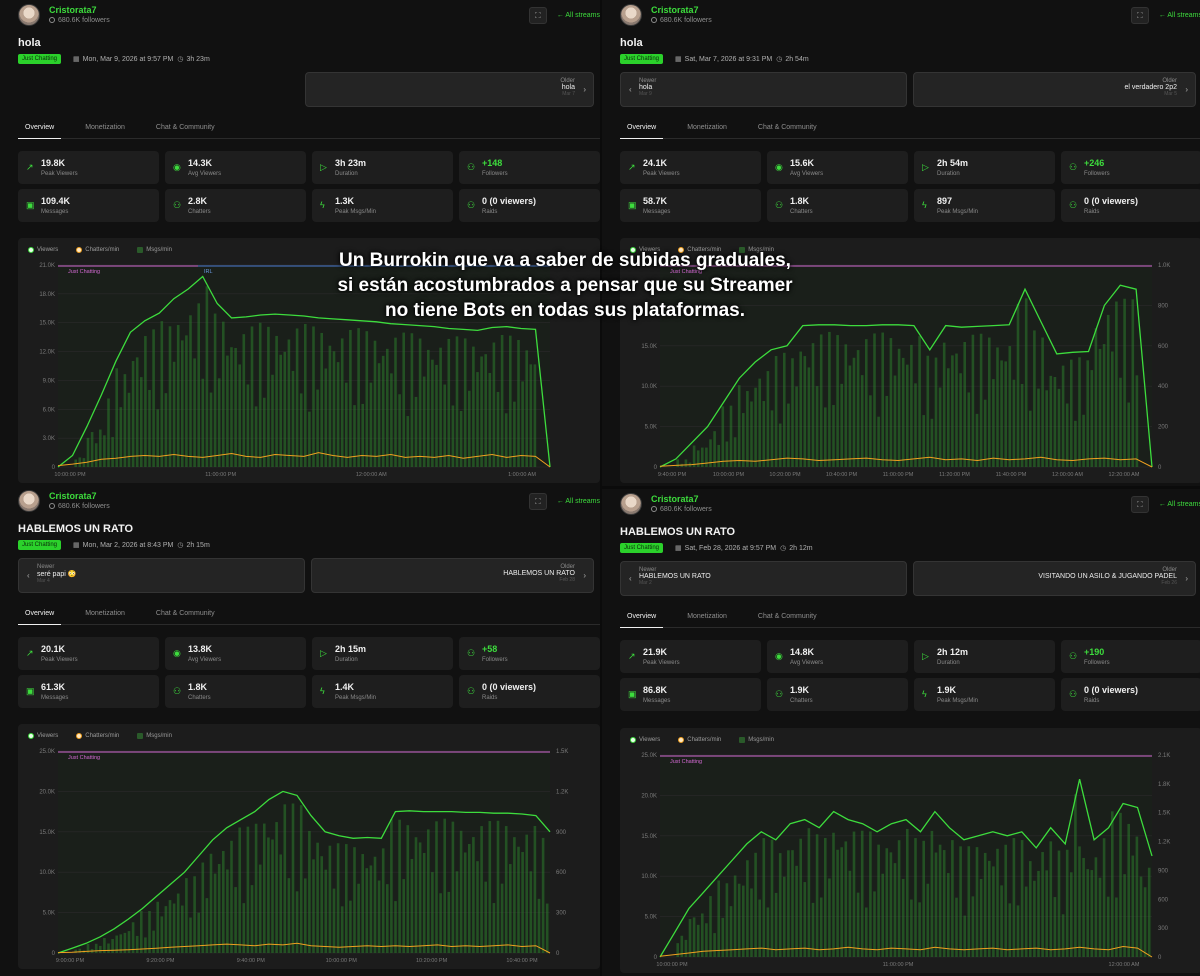  Describe the element at coordinates (161, 575) in the screenshot. I see `newer-stream-button: ‹ Newer seré papi 😳 Mar 4` at that location.